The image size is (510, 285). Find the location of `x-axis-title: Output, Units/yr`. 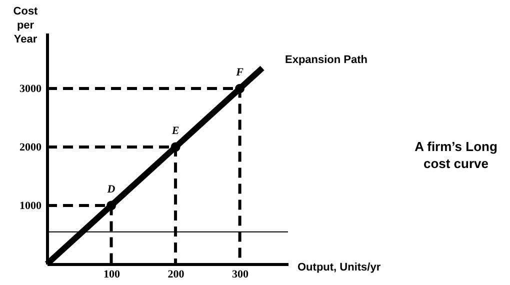

x-axis-title: Output, Units/yr is located at coordinates (340, 268).